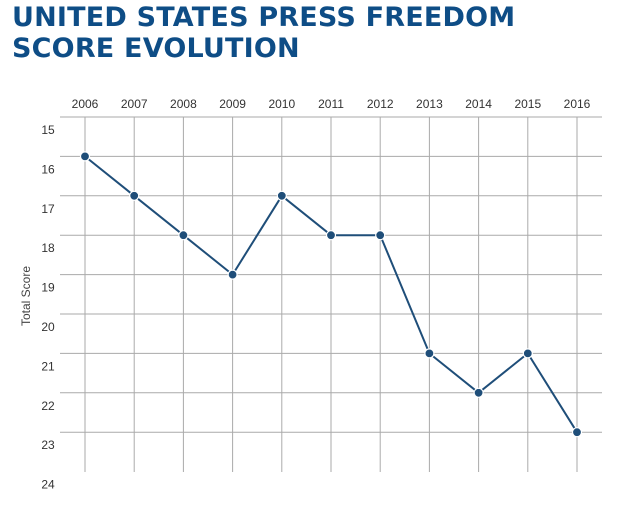 The height and width of the screenshot is (528, 635). What do you see at coordinates (26, 296) in the screenshot?
I see `y-axis-label: Total Score` at bounding box center [26, 296].